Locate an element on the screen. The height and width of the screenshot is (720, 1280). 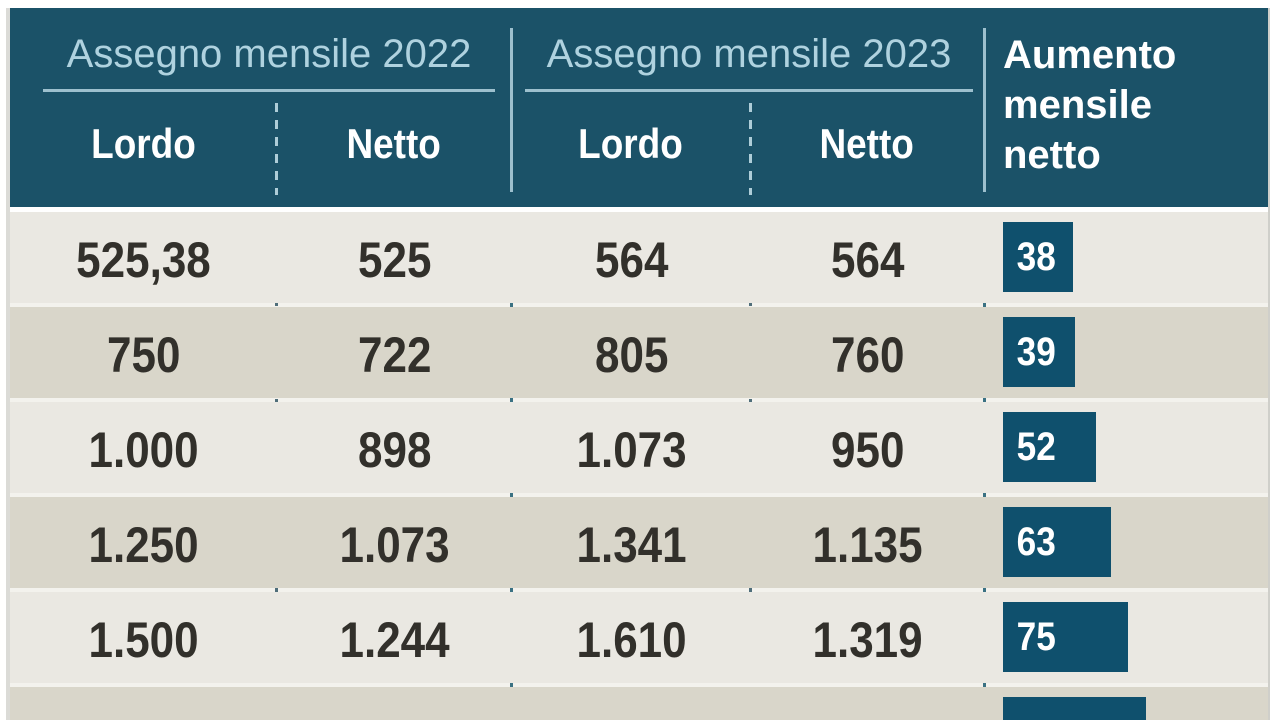
column-header-aumento: Aumento mensile netto is located at coordinates (1090, 105).